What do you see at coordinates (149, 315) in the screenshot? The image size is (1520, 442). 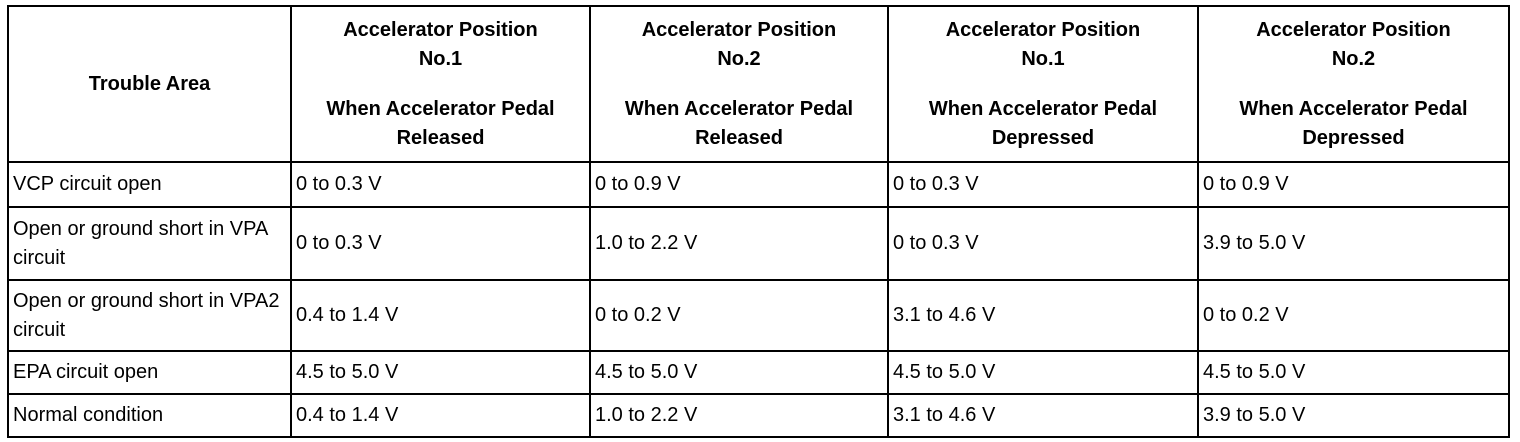 I see `trouble-area-cell: Open or ground short in VPA2 circuit` at bounding box center [149, 315].